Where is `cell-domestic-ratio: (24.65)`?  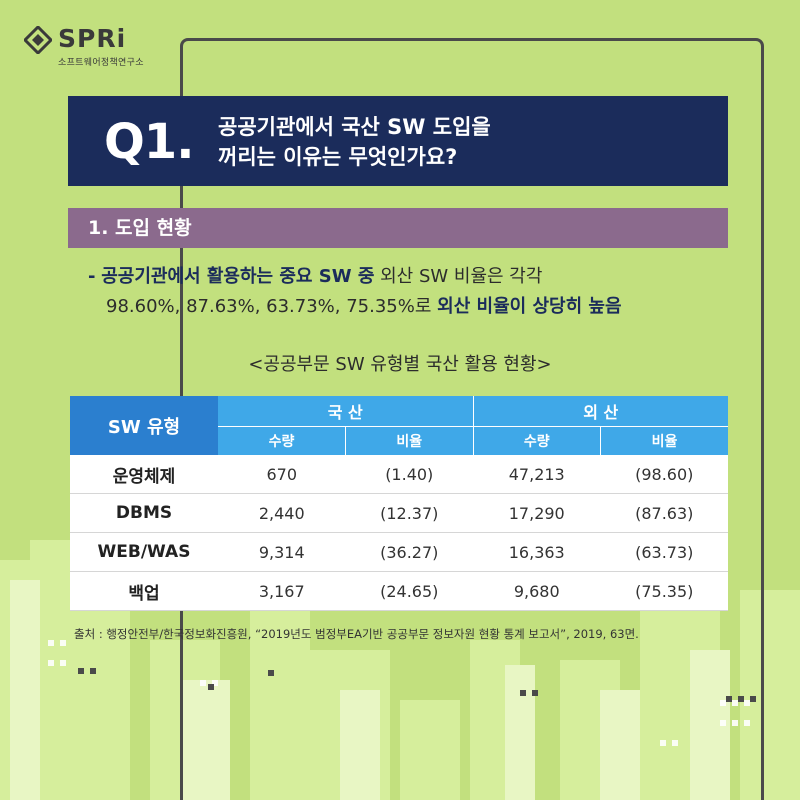 cell-domestic-ratio: (24.65) is located at coordinates (409, 591).